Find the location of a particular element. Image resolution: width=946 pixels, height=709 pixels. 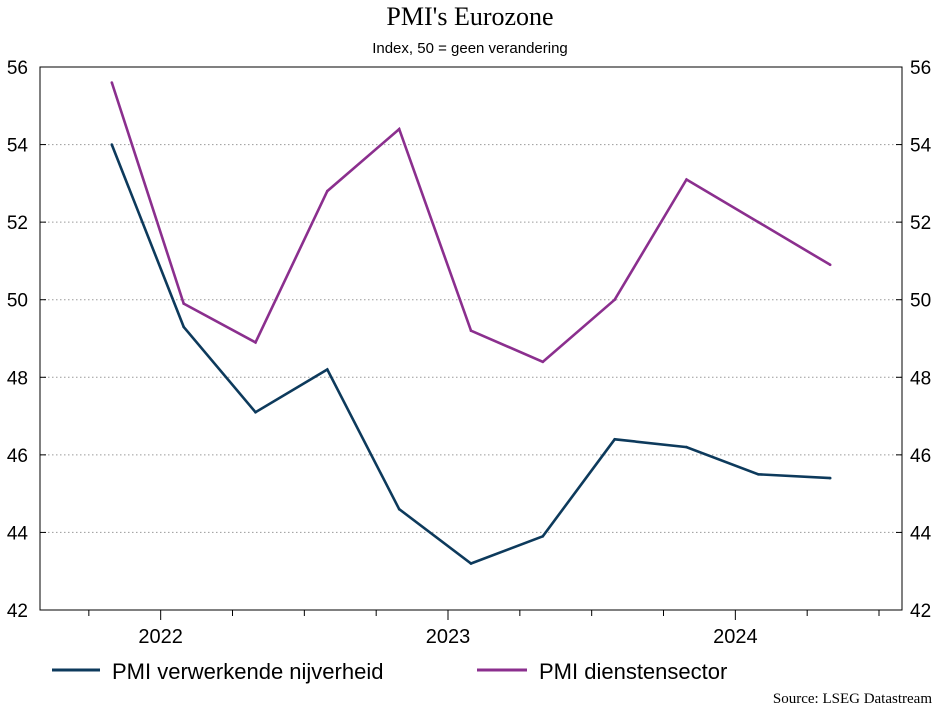

y-tick-label-left-44: 44 is located at coordinates (18, 533).